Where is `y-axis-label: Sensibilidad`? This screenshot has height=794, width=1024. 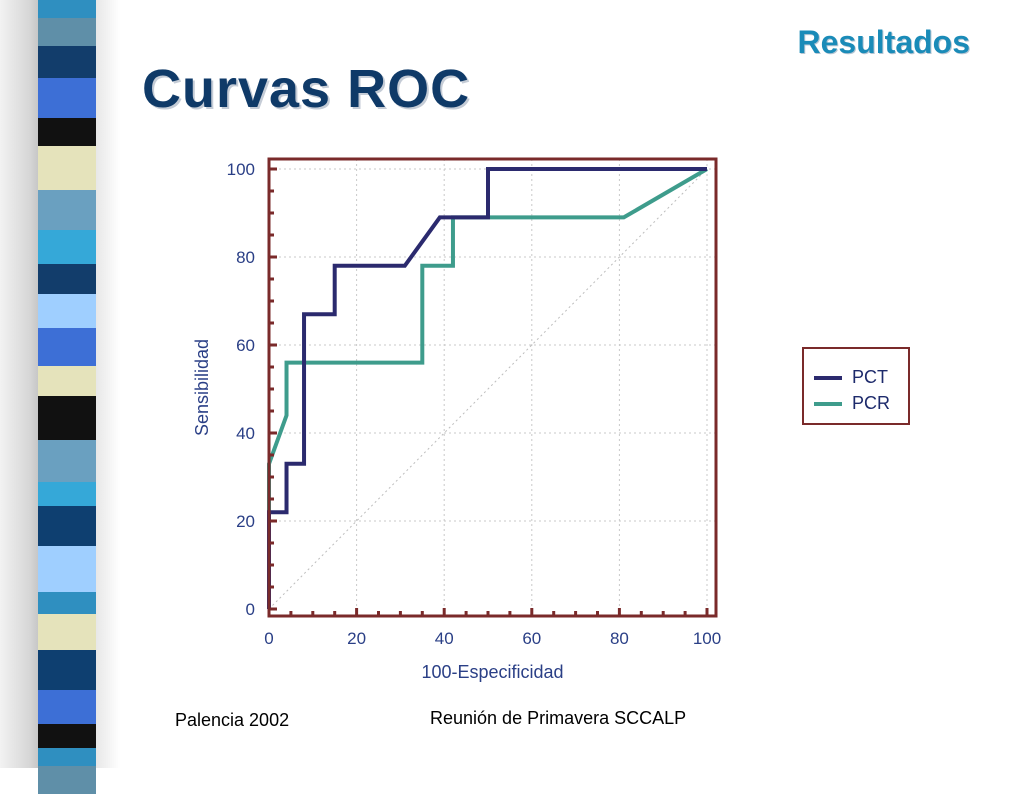 y-axis-label: Sensibilidad is located at coordinates (202, 387).